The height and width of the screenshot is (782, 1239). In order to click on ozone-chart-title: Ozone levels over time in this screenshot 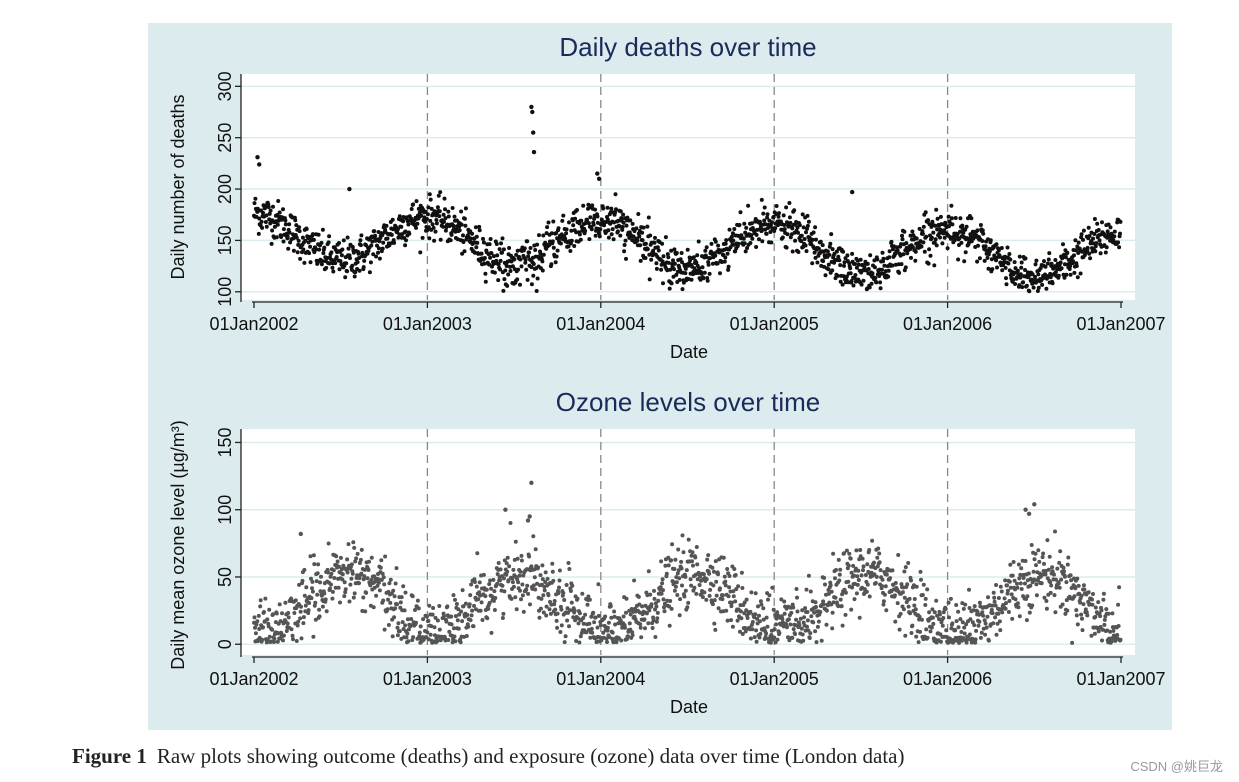, I will do `click(688, 402)`.